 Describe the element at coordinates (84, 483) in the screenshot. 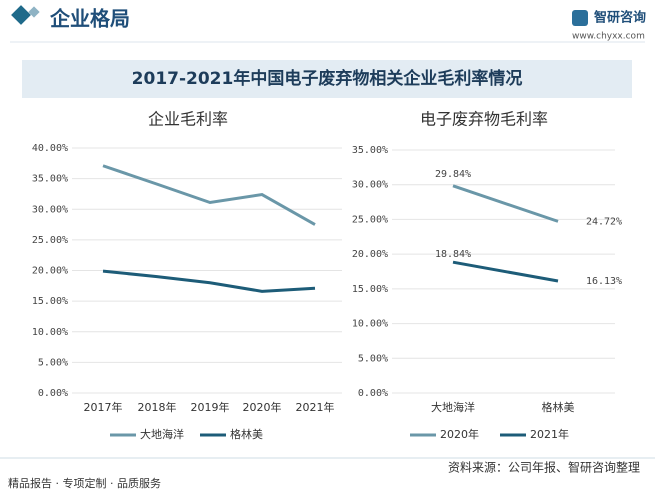

I see `tagline: 精品报告 · 专项定制 · 品质服务` at that location.